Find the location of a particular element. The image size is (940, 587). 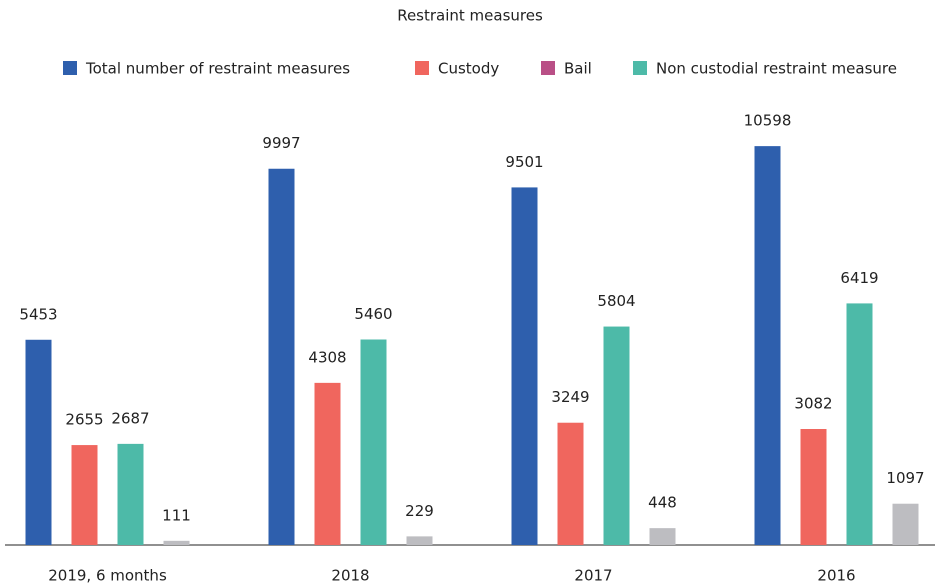

value-label: 4308 is located at coordinates (327, 357).